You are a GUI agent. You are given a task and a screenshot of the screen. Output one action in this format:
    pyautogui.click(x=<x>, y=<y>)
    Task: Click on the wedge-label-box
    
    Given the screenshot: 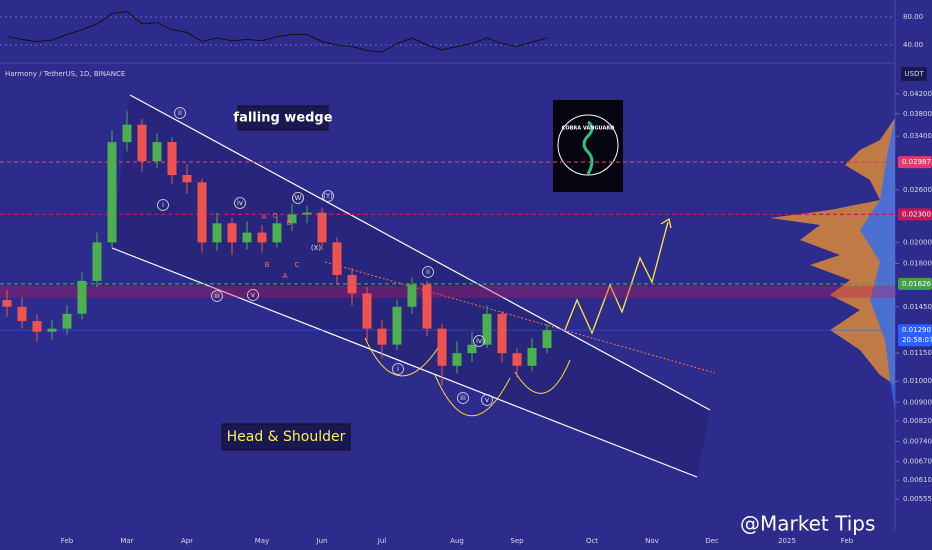 What is the action you would take?
    pyautogui.click(x=283, y=118)
    